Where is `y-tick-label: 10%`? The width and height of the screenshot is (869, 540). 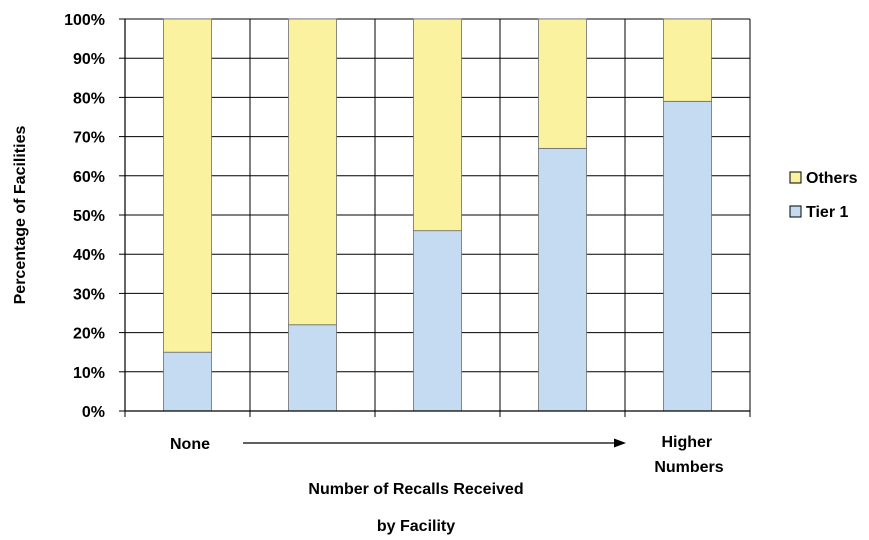 y-tick-label: 10% is located at coordinates (89, 373).